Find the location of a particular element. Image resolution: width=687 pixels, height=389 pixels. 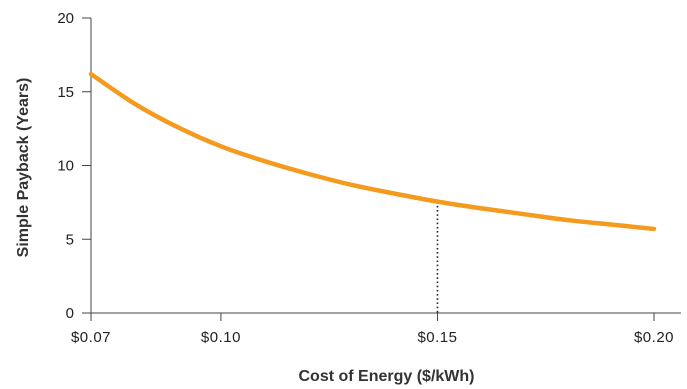

y-ticks: 0 5 10 15 20 is located at coordinates (74, 166).